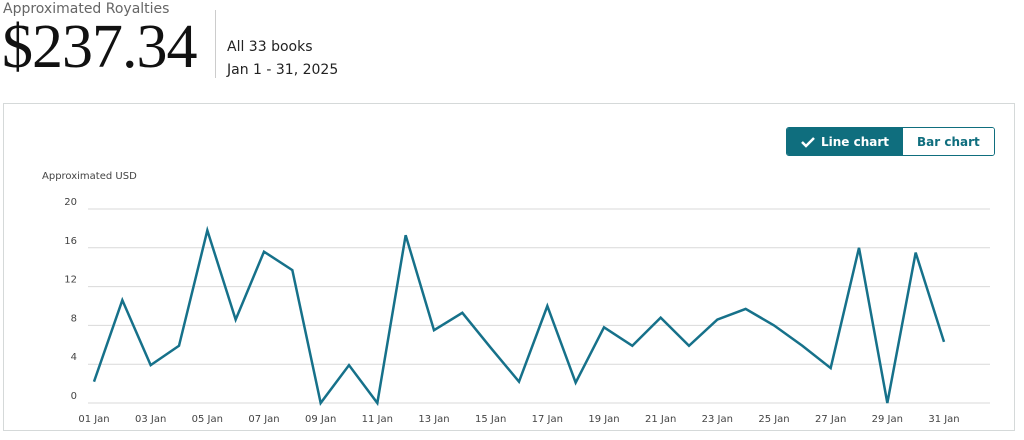  Describe the element at coordinates (808, 142) in the screenshot. I see `check-icon` at that location.